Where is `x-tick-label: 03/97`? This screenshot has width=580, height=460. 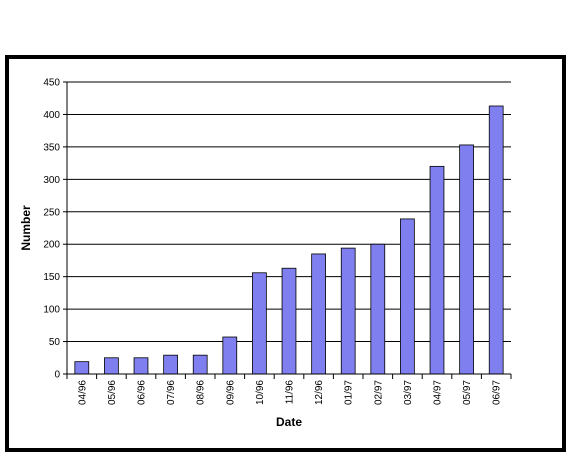 x-tick-label: 03/97 is located at coordinates (408, 392).